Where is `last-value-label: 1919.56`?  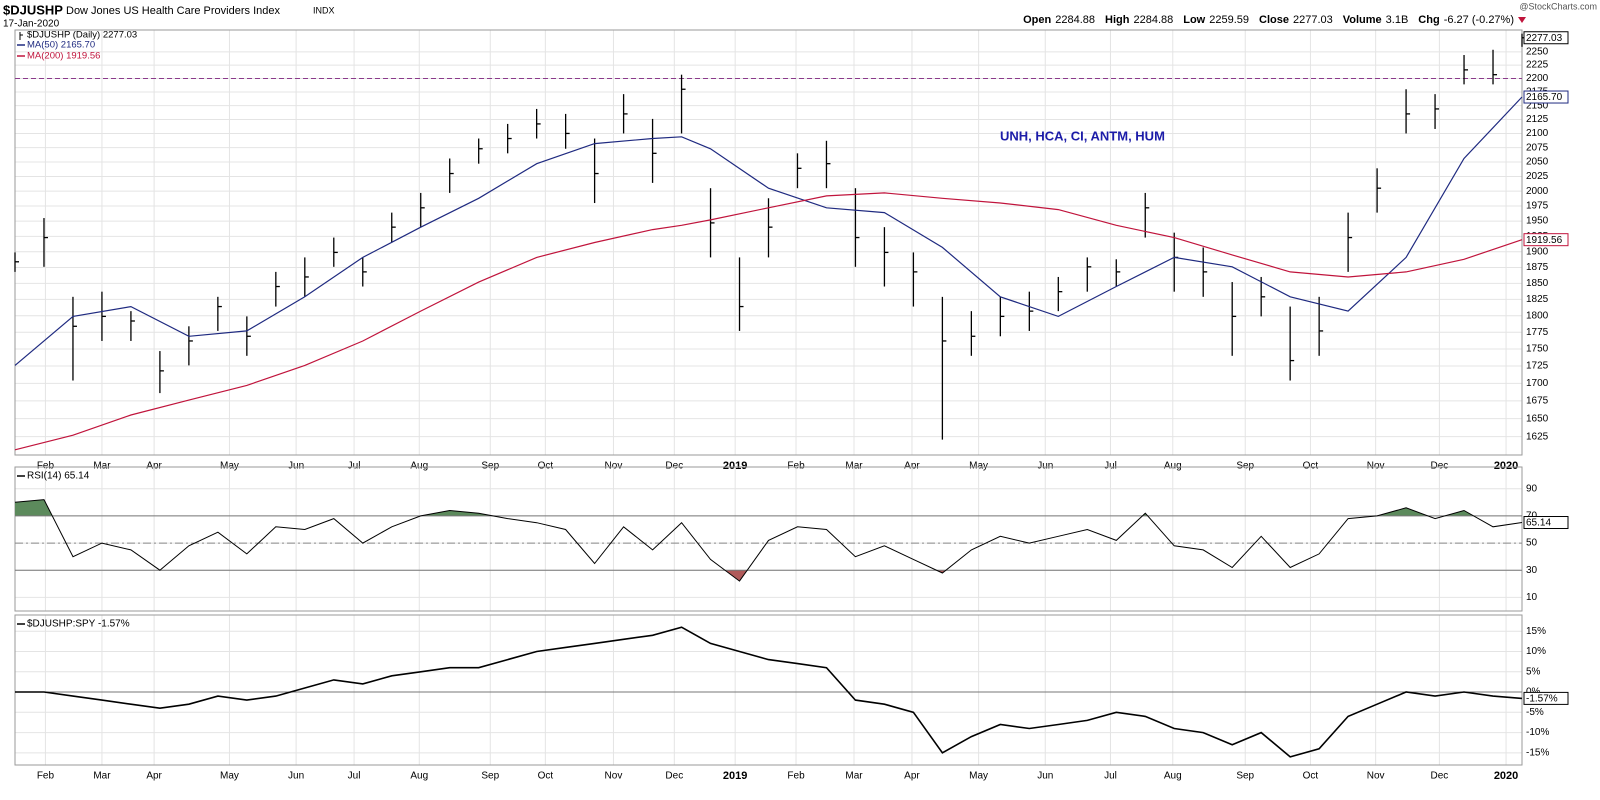 last-value-label: 1919.56 is located at coordinates (1544, 240).